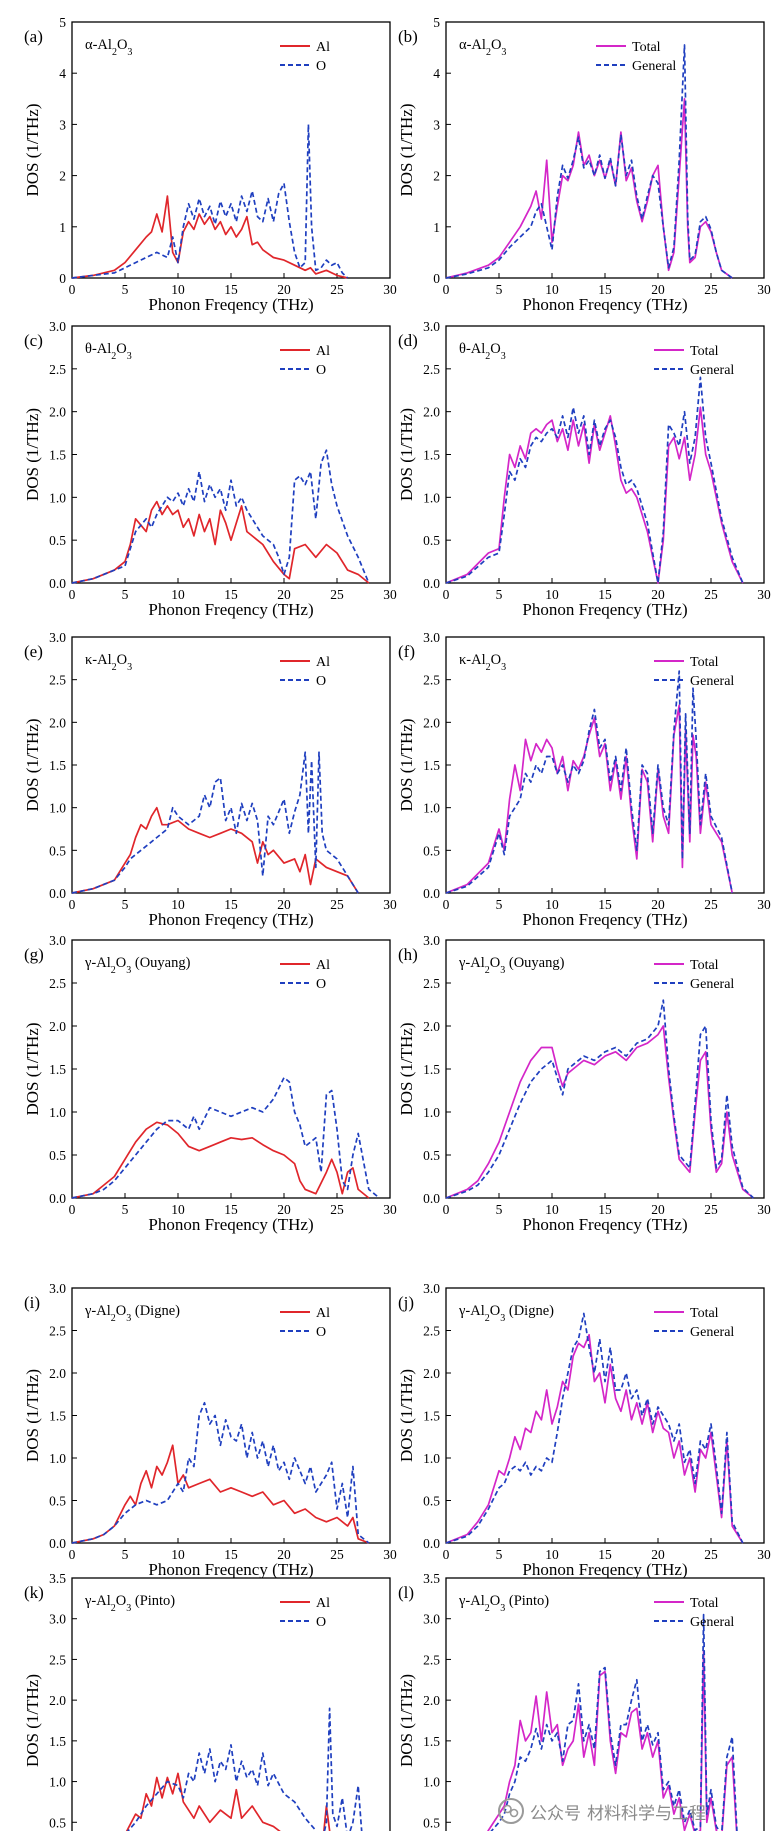  Describe the element at coordinates (321, 1332) in the screenshot. I see `legend-label-o: O` at that location.